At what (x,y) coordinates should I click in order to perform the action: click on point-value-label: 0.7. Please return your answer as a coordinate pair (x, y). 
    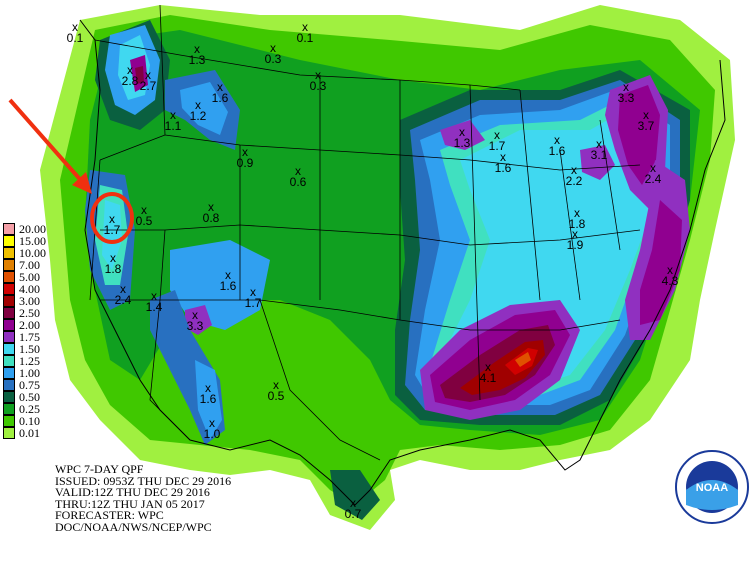
    Looking at the image, I should click on (353, 514).